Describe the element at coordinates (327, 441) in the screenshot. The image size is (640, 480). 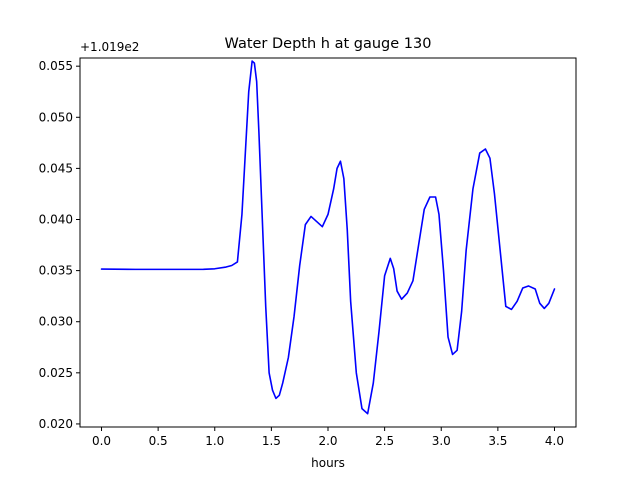
I see `x-tick-label: 2.0` at that location.